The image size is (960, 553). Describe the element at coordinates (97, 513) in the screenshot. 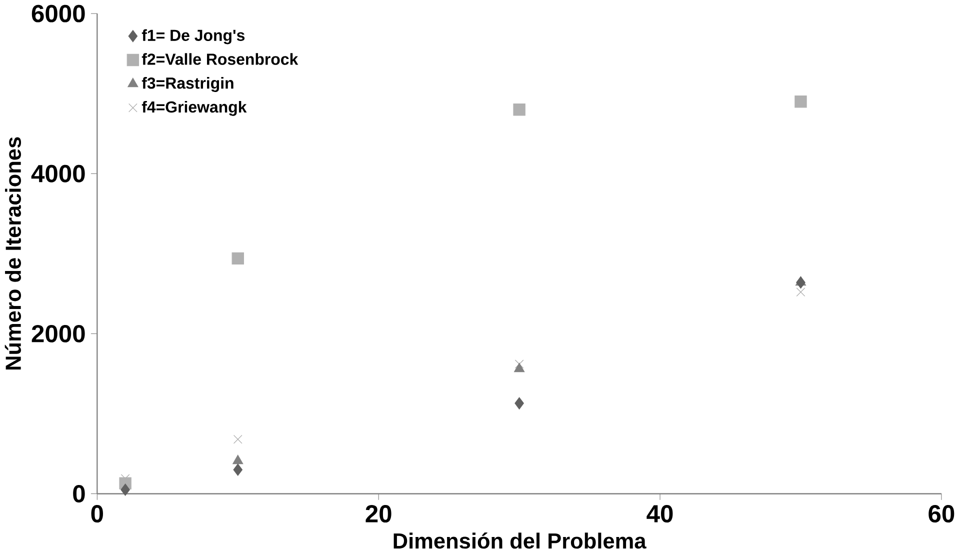

I see `x-tick-label: 0` at that location.